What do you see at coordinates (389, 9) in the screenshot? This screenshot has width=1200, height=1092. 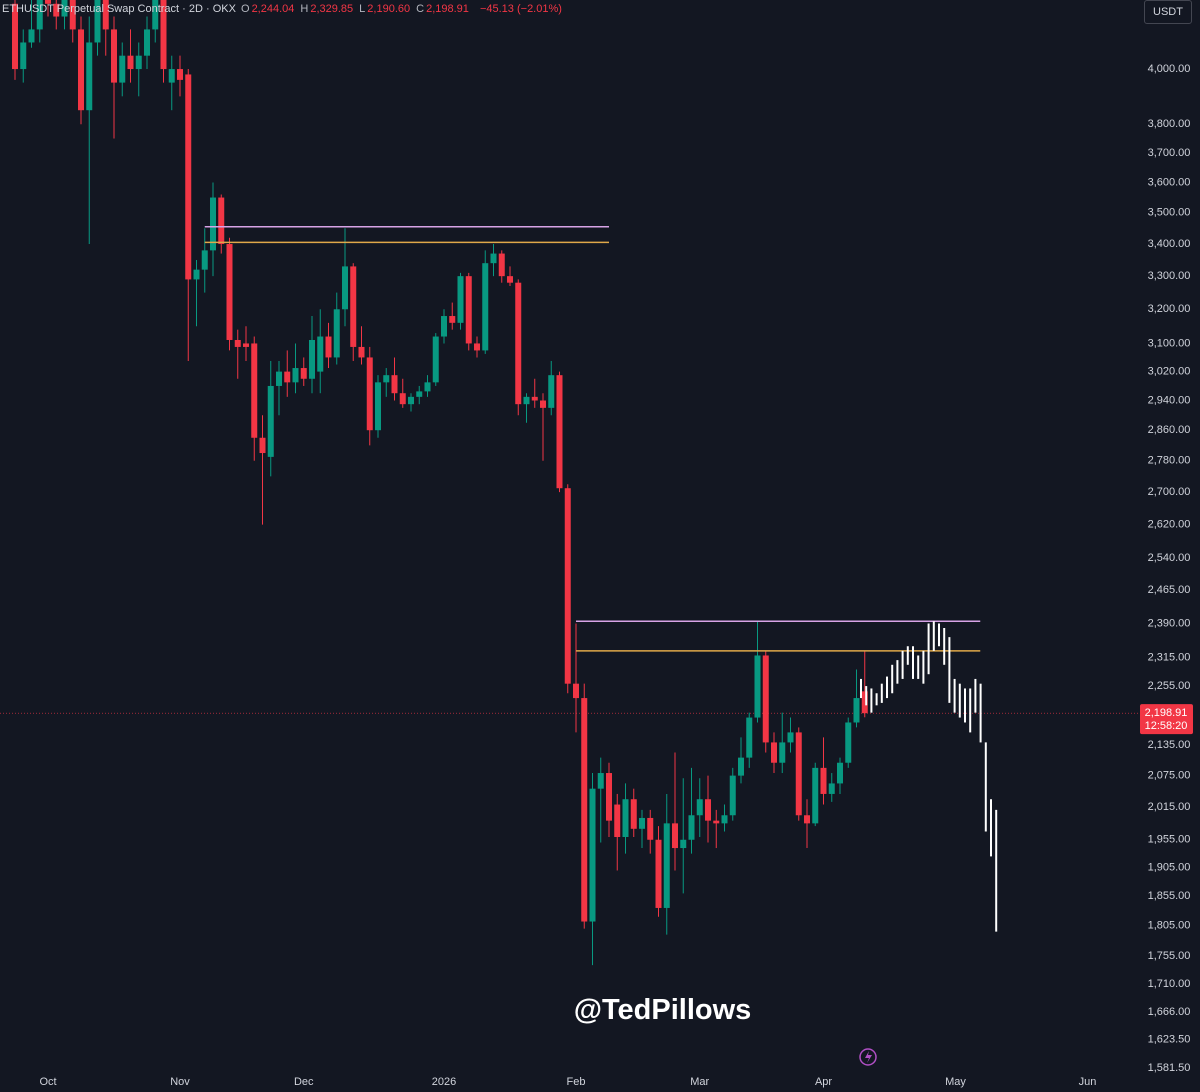 I see `ohlc-value: 2,190.60` at bounding box center [389, 9].